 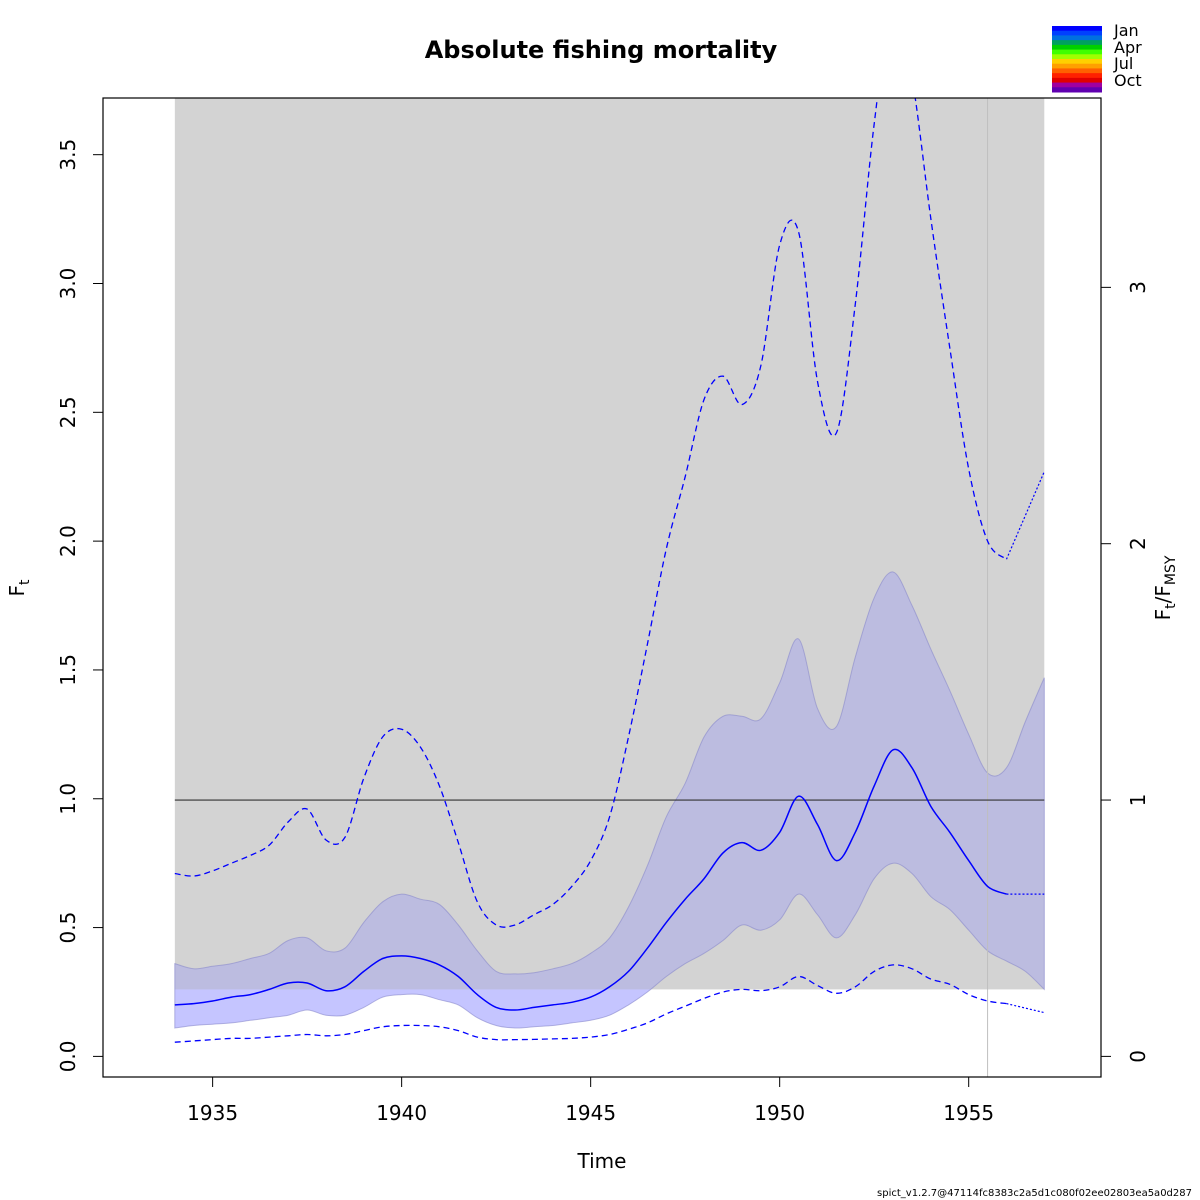 What do you see at coordinates (68, 155) in the screenshot?
I see `y-tick-label: 3.5` at bounding box center [68, 155].